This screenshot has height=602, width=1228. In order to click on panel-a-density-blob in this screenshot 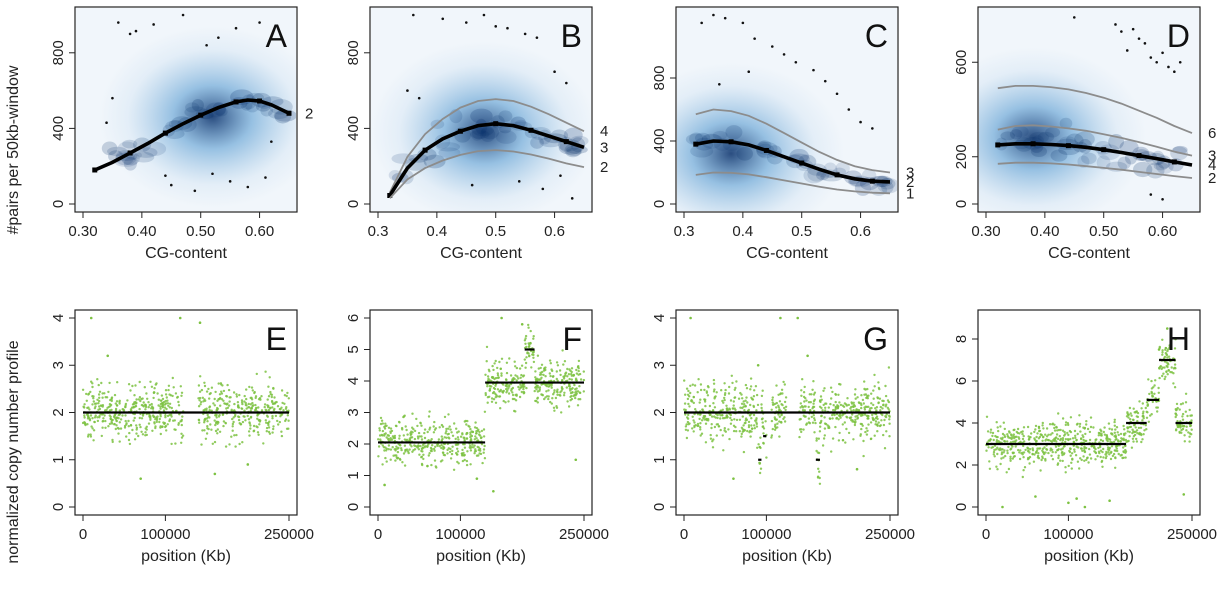, I will do `click(267, 110)`.